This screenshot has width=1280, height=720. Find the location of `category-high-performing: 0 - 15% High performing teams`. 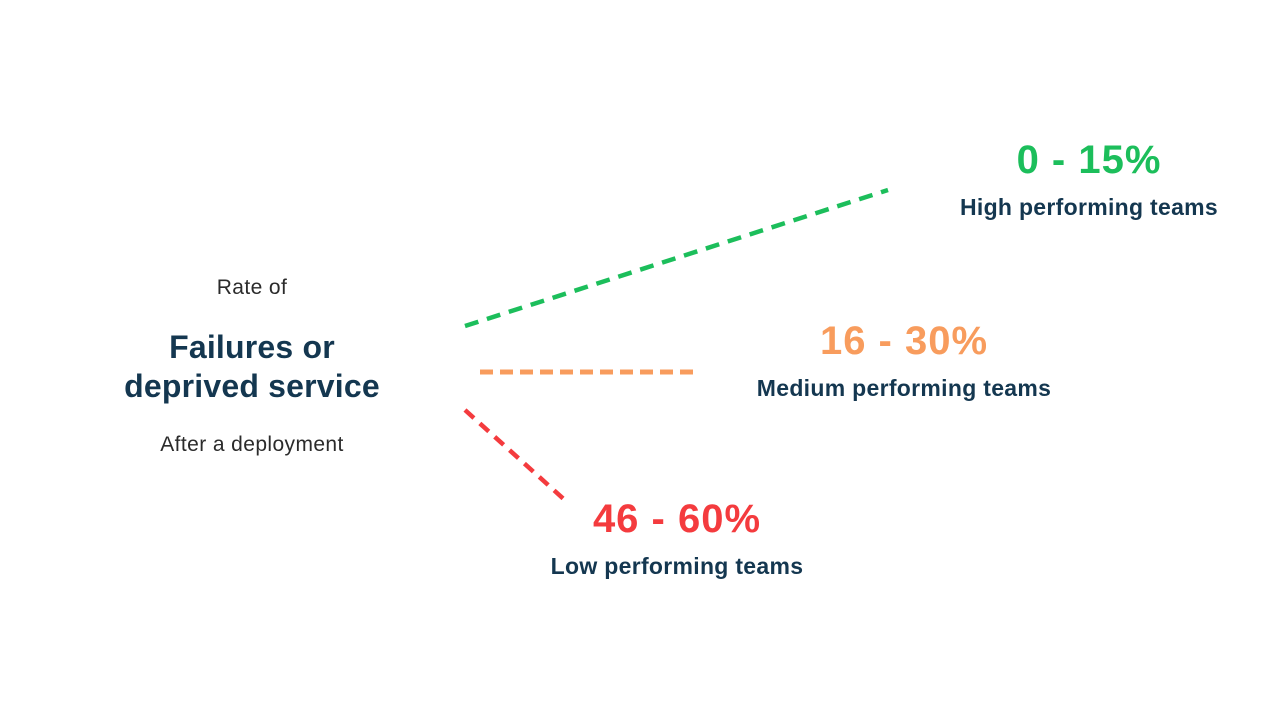

category-high-performing: 0 - 15% High performing teams is located at coordinates (1089, 180).